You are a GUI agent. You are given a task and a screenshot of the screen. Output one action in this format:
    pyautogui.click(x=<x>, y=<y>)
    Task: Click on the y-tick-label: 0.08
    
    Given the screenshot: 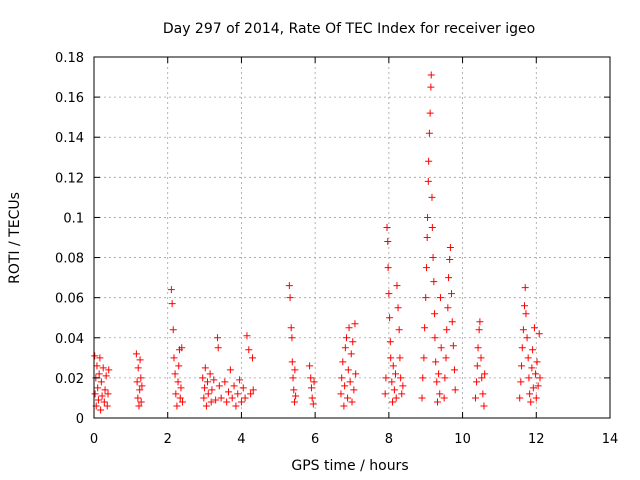 What is the action you would take?
    pyautogui.click(x=69, y=259)
    